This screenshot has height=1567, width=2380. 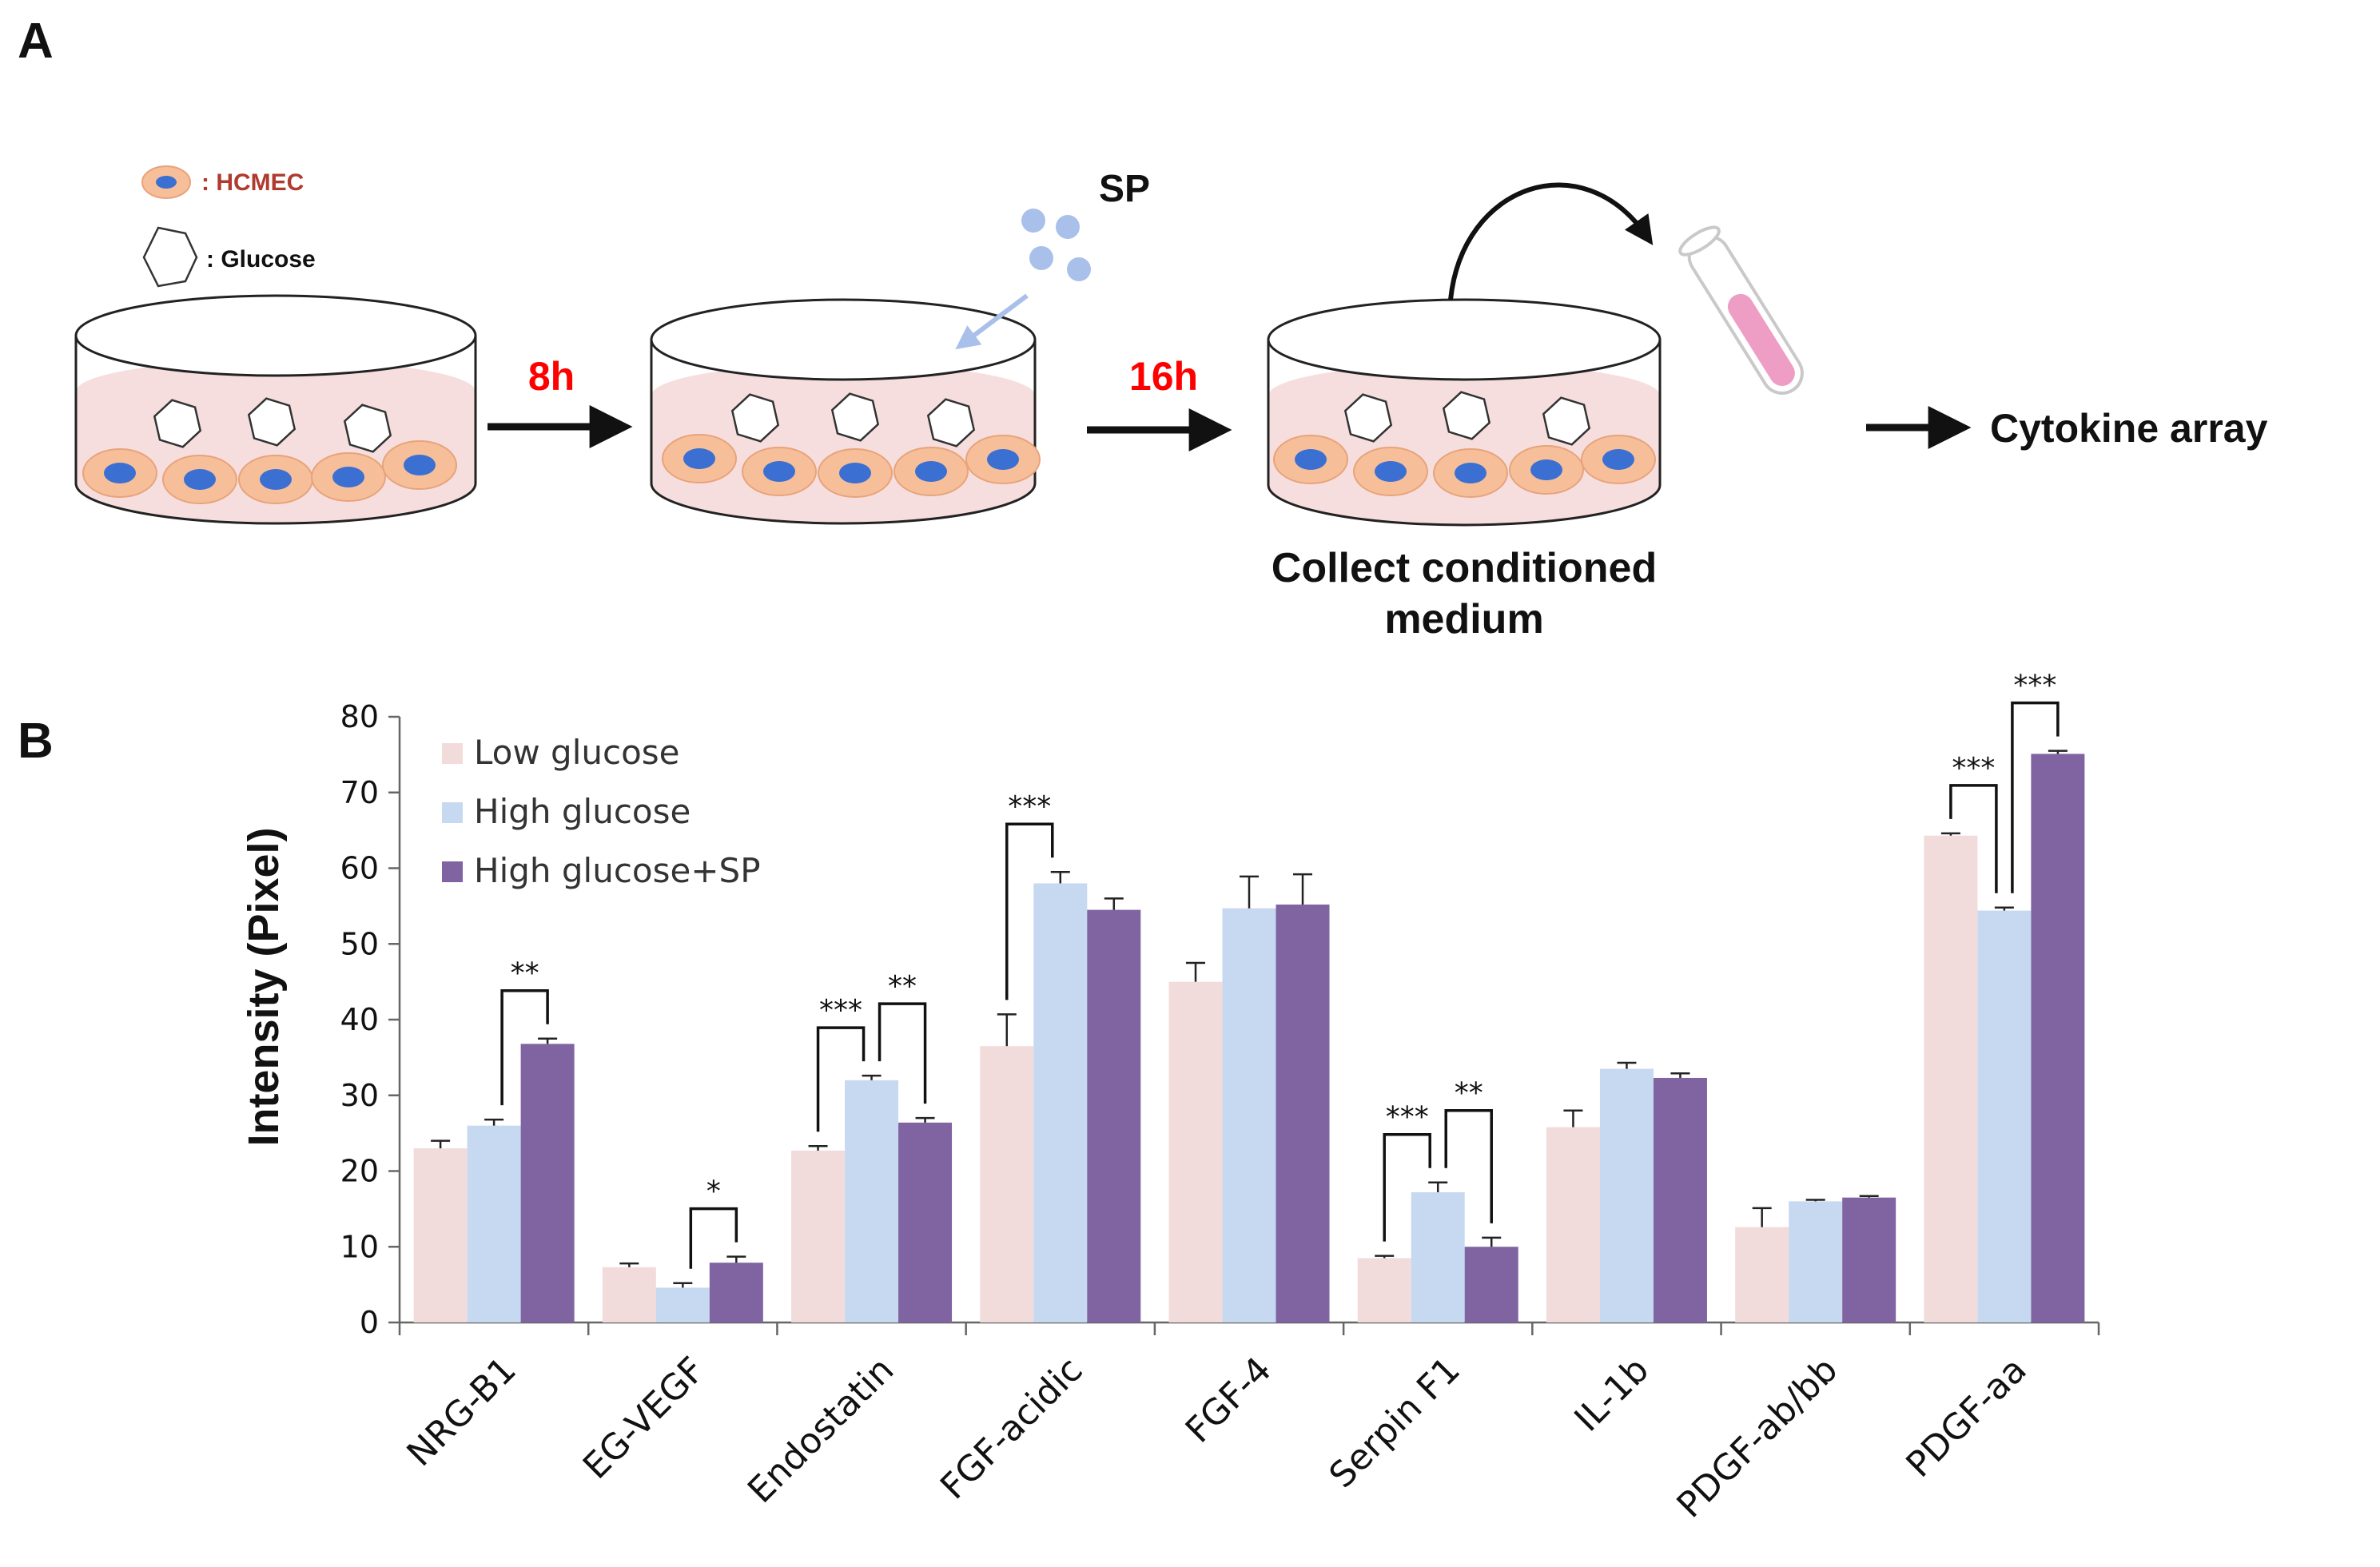 I want to click on y-tick-label: 40, so click(x=360, y=1019).